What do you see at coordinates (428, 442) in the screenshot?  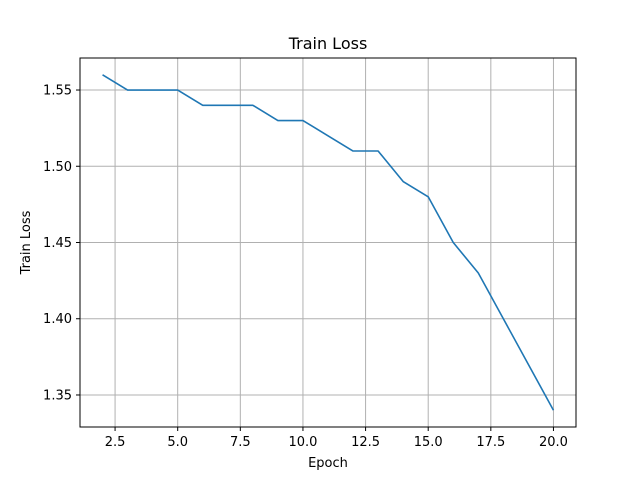 I see `x-tick-label: 15.0` at bounding box center [428, 442].